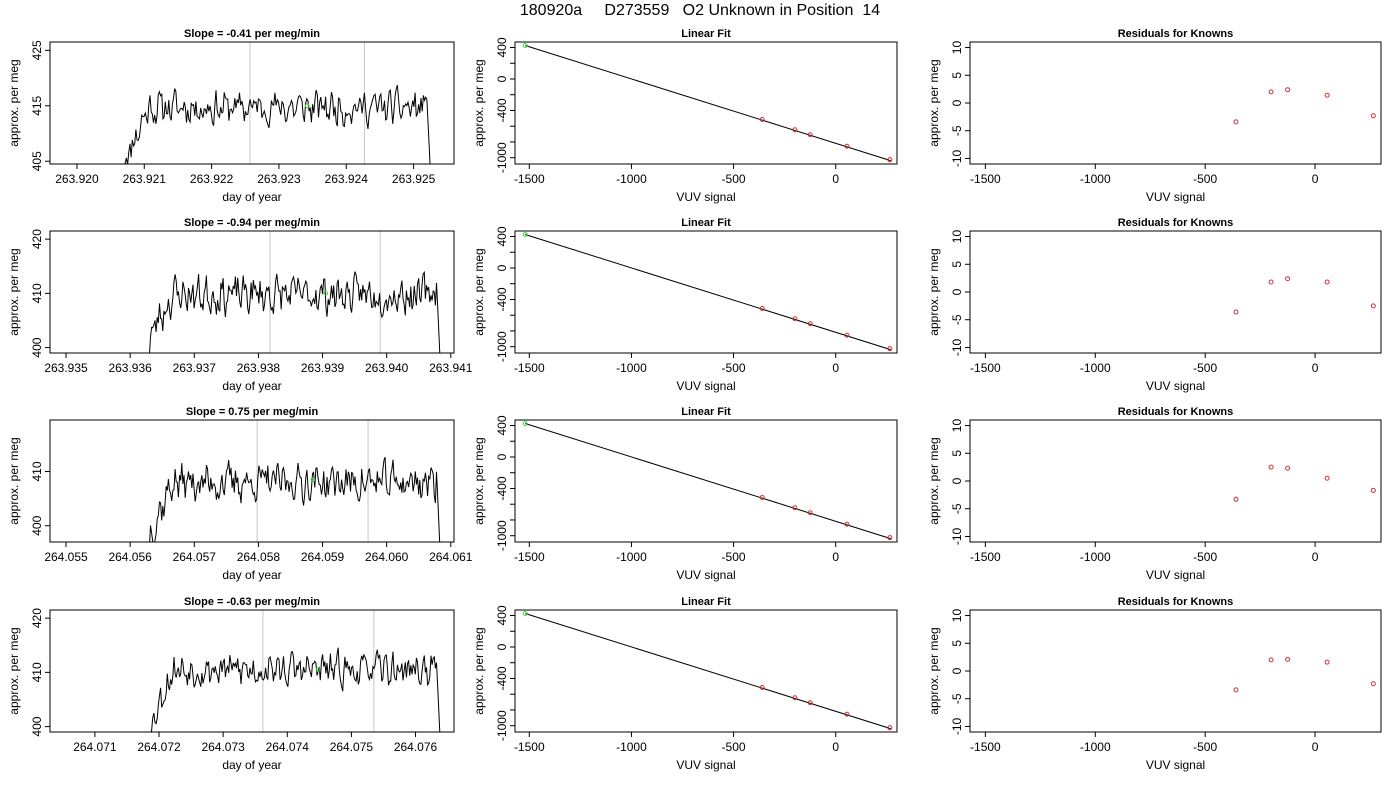  What do you see at coordinates (706, 34) in the screenshot?
I see `panel-title: Linear Fit` at bounding box center [706, 34].